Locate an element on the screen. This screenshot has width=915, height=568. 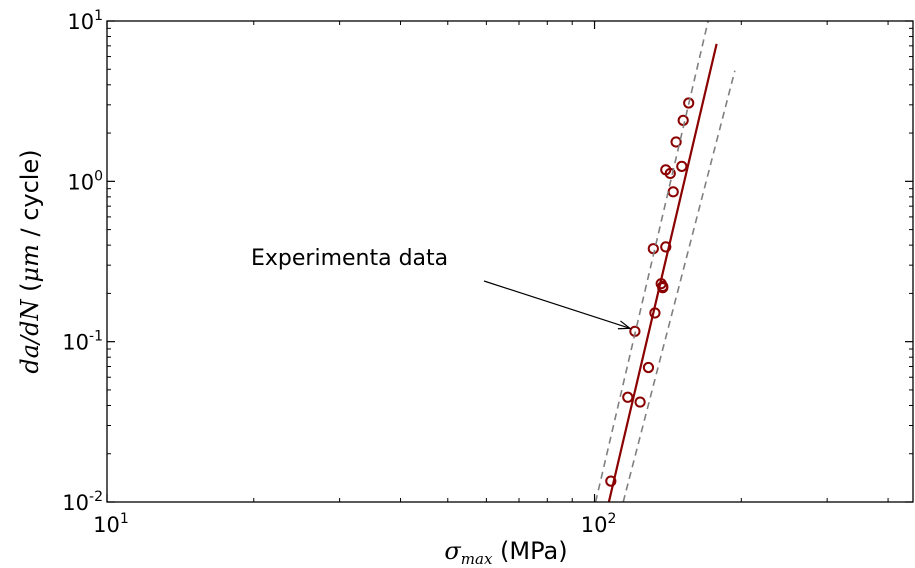
y-tick-label: 101 is located at coordinates (85, 21).